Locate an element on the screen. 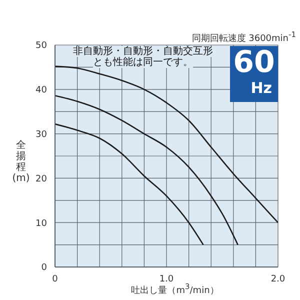 This screenshot has height=300, width=300. annotation: 60 is located at coordinates (254, 62).